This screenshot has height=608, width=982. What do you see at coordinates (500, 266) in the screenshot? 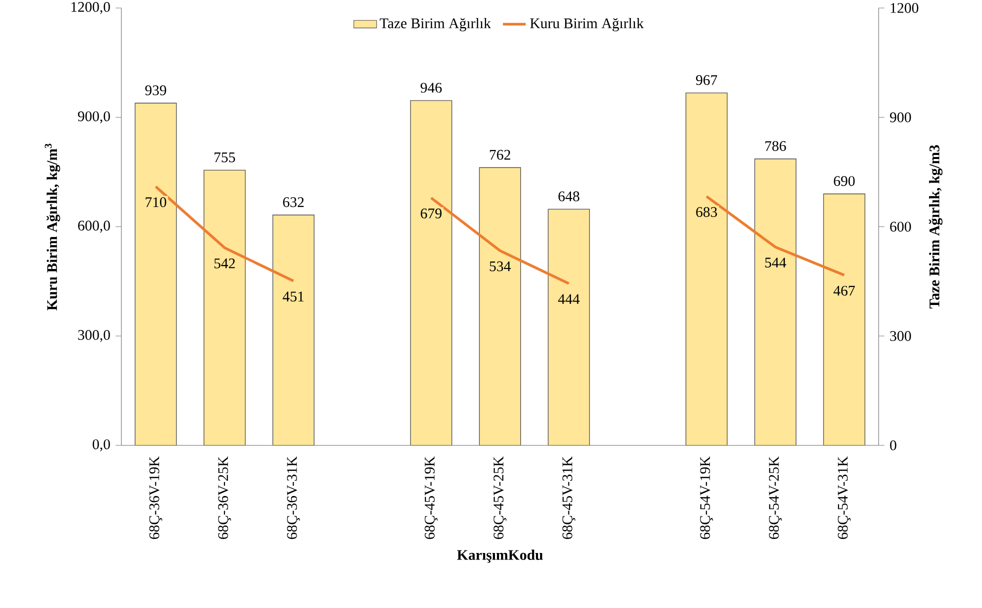
I see `data-label: 534` at bounding box center [500, 266].